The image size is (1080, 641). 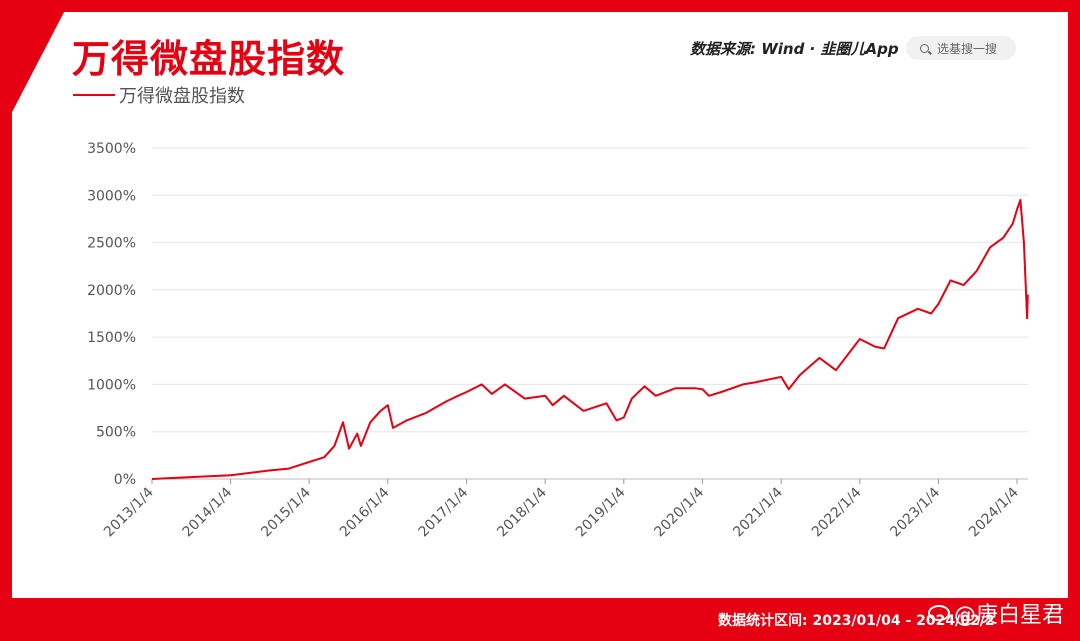 I want to click on x-tick-label: 2015/1/4, so click(x=286, y=512).